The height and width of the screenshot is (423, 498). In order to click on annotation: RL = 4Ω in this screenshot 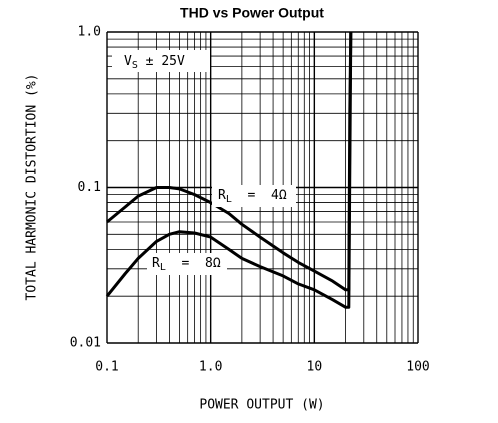, I will do `click(252, 197)`.